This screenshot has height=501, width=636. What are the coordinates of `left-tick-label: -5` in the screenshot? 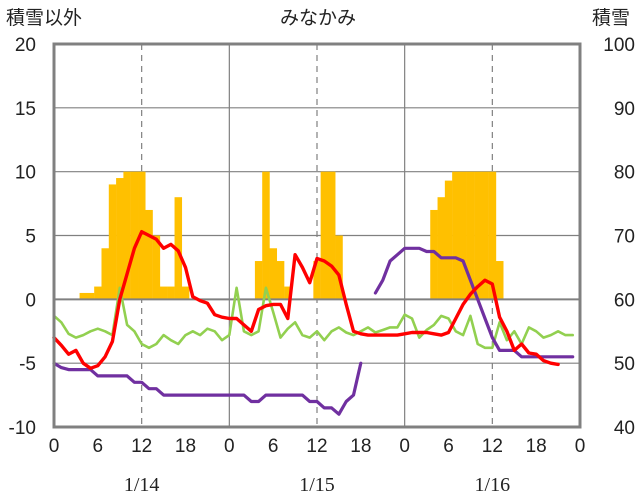 It's located at (27, 364).